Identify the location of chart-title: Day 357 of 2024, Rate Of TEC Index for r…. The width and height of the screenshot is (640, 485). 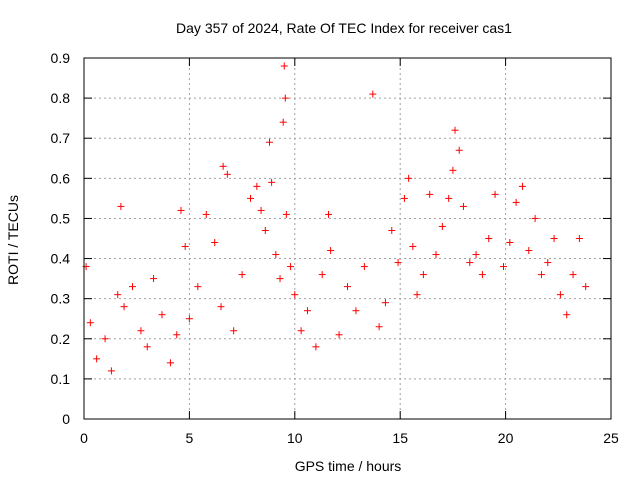
(344, 28).